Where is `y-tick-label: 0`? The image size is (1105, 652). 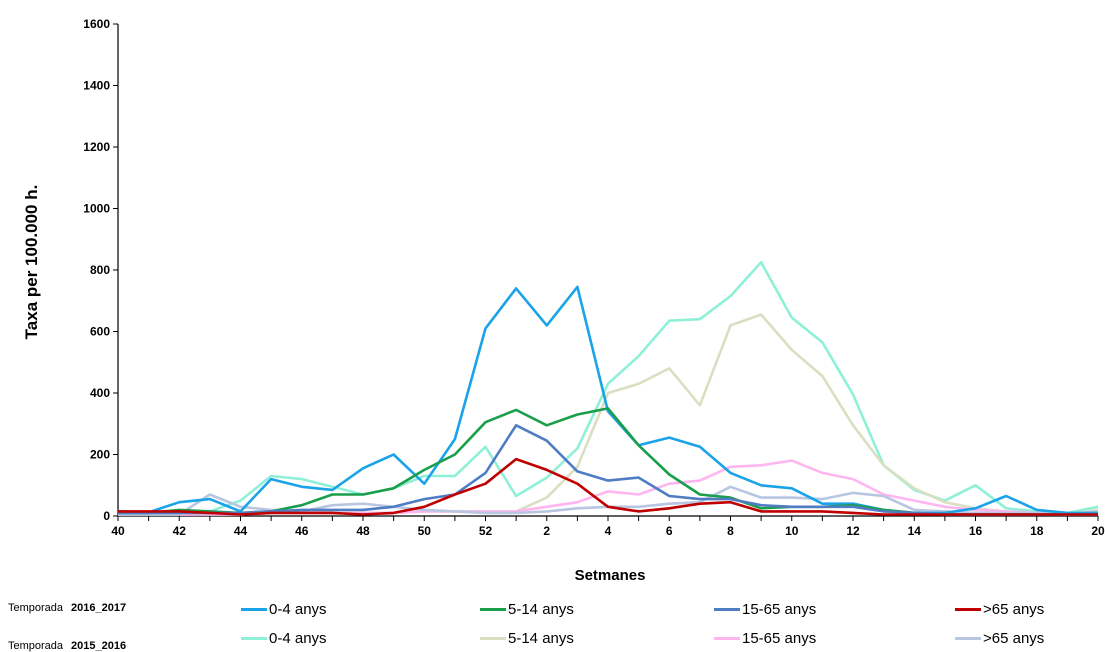 y-tick-label: 0 is located at coordinates (106, 516).